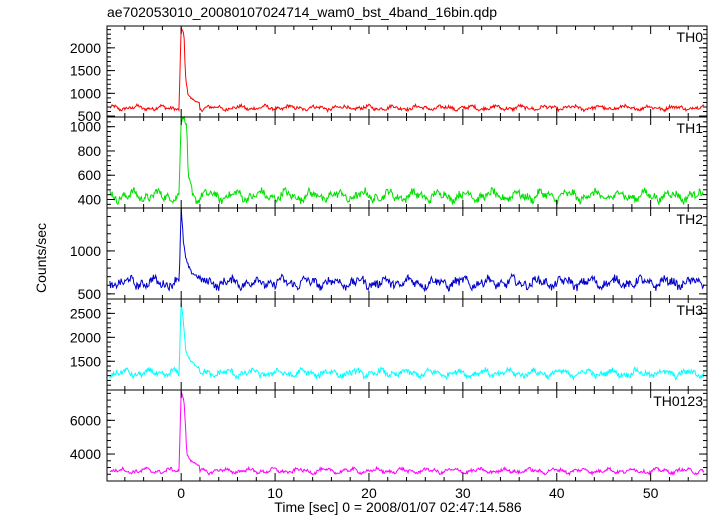 This screenshot has width=717, height=516. Describe the element at coordinates (85, 313) in the screenshot. I see `y-tick-label: 2500` at that location.